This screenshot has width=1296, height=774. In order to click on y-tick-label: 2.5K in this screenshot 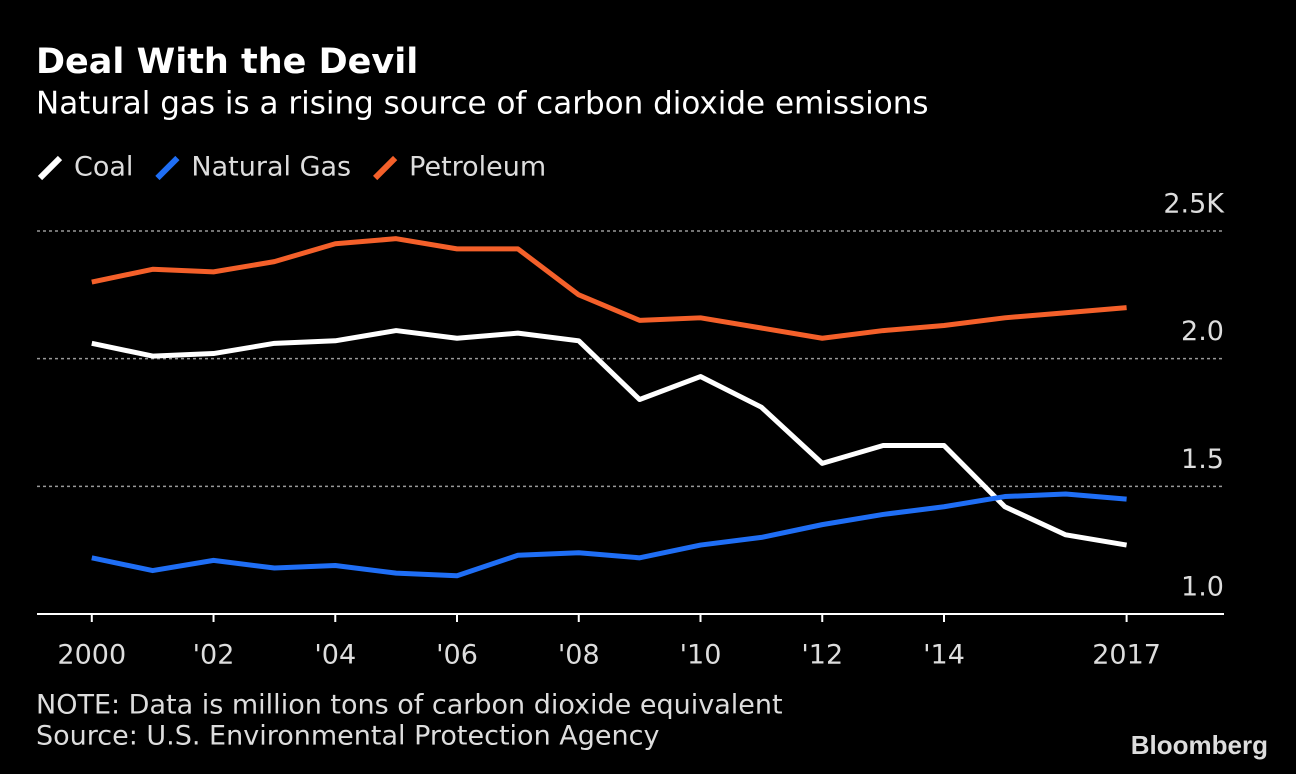, I will do `click(1194, 204)`.